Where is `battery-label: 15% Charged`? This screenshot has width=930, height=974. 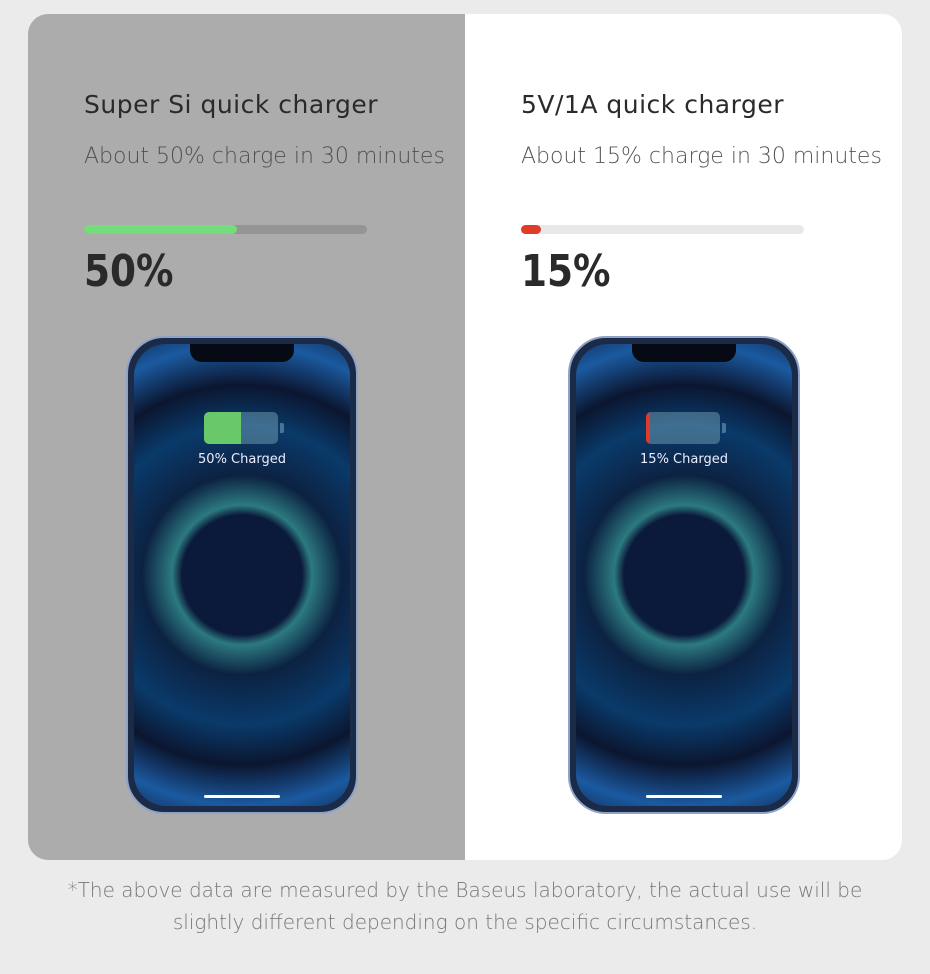 battery-label: 15% Charged is located at coordinates (684, 459).